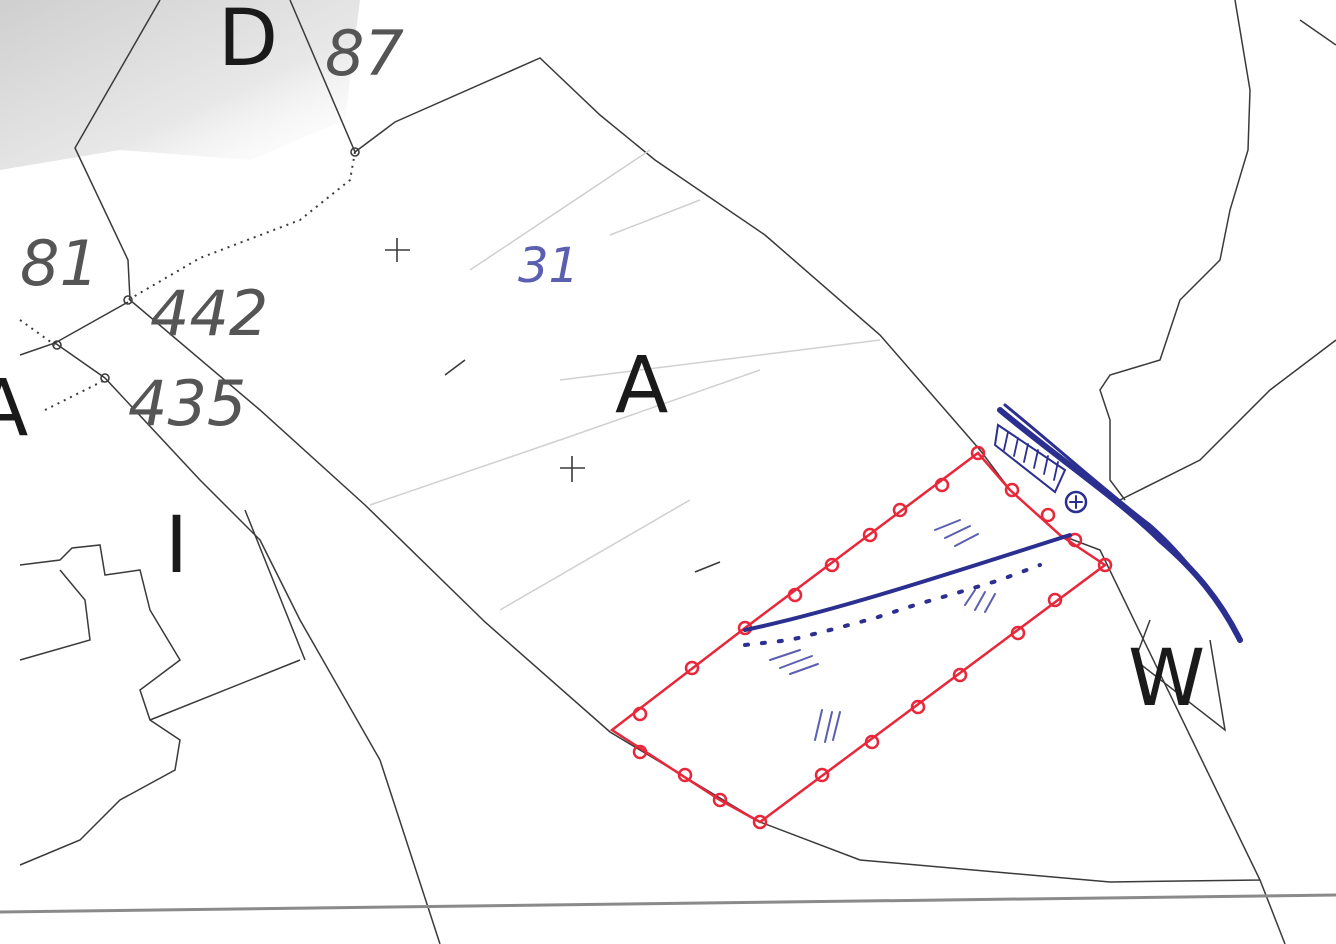 Image resolution: width=1336 pixels, height=944 pixels. What do you see at coordinates (59, 263) in the screenshot?
I see `parcel-number-81: 81` at bounding box center [59, 263].